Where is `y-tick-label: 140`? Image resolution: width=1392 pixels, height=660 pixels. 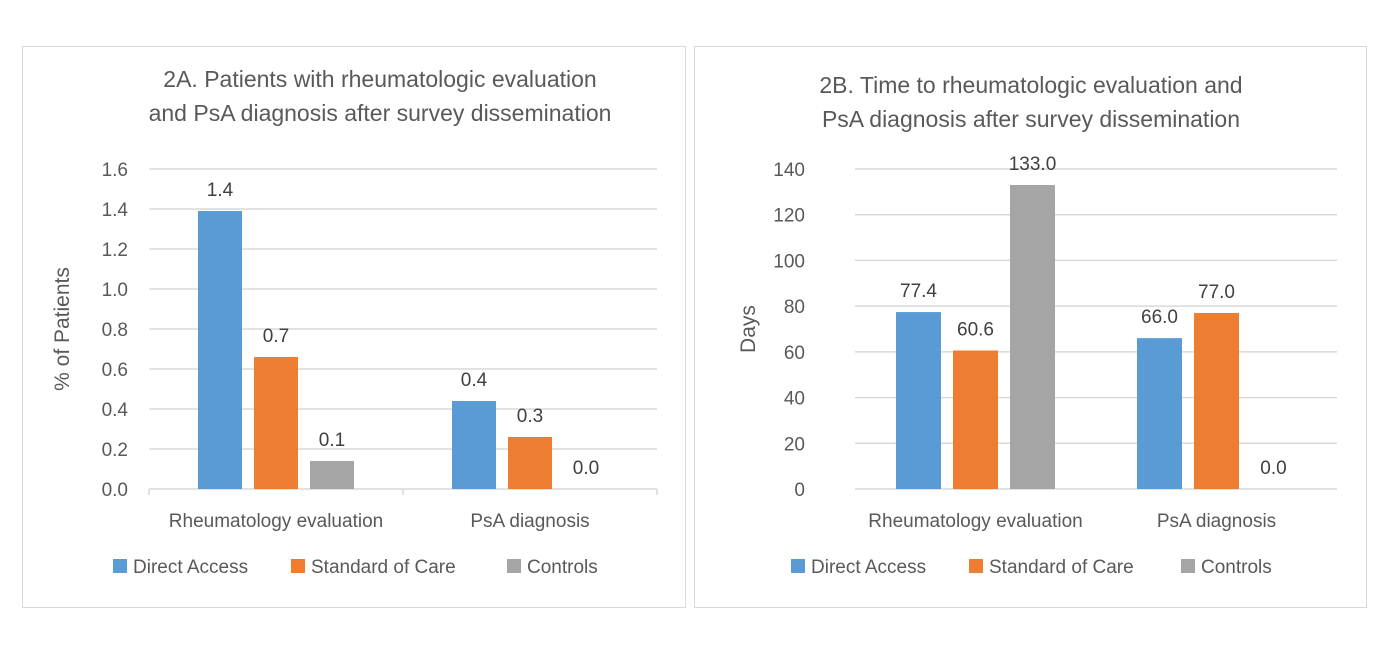 y-tick-label: 140 is located at coordinates (789, 170).